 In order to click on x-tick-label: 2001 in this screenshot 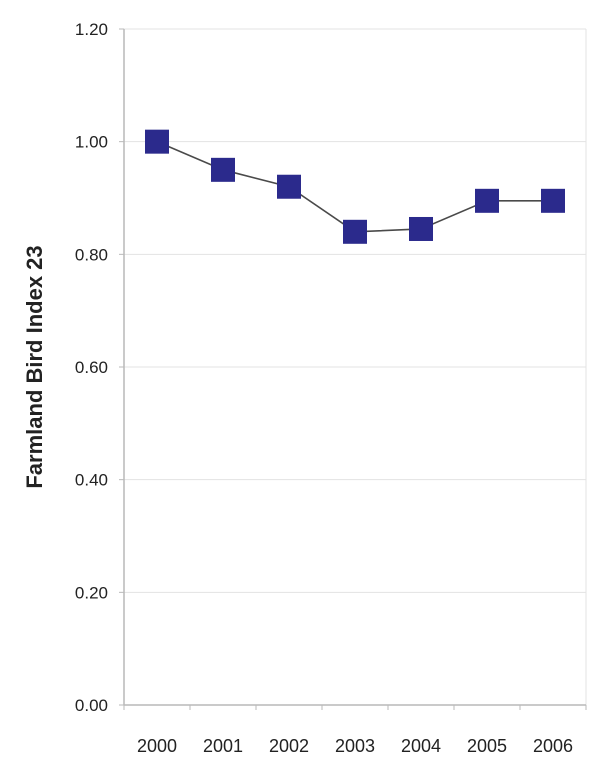, I will do `click(223, 746)`.